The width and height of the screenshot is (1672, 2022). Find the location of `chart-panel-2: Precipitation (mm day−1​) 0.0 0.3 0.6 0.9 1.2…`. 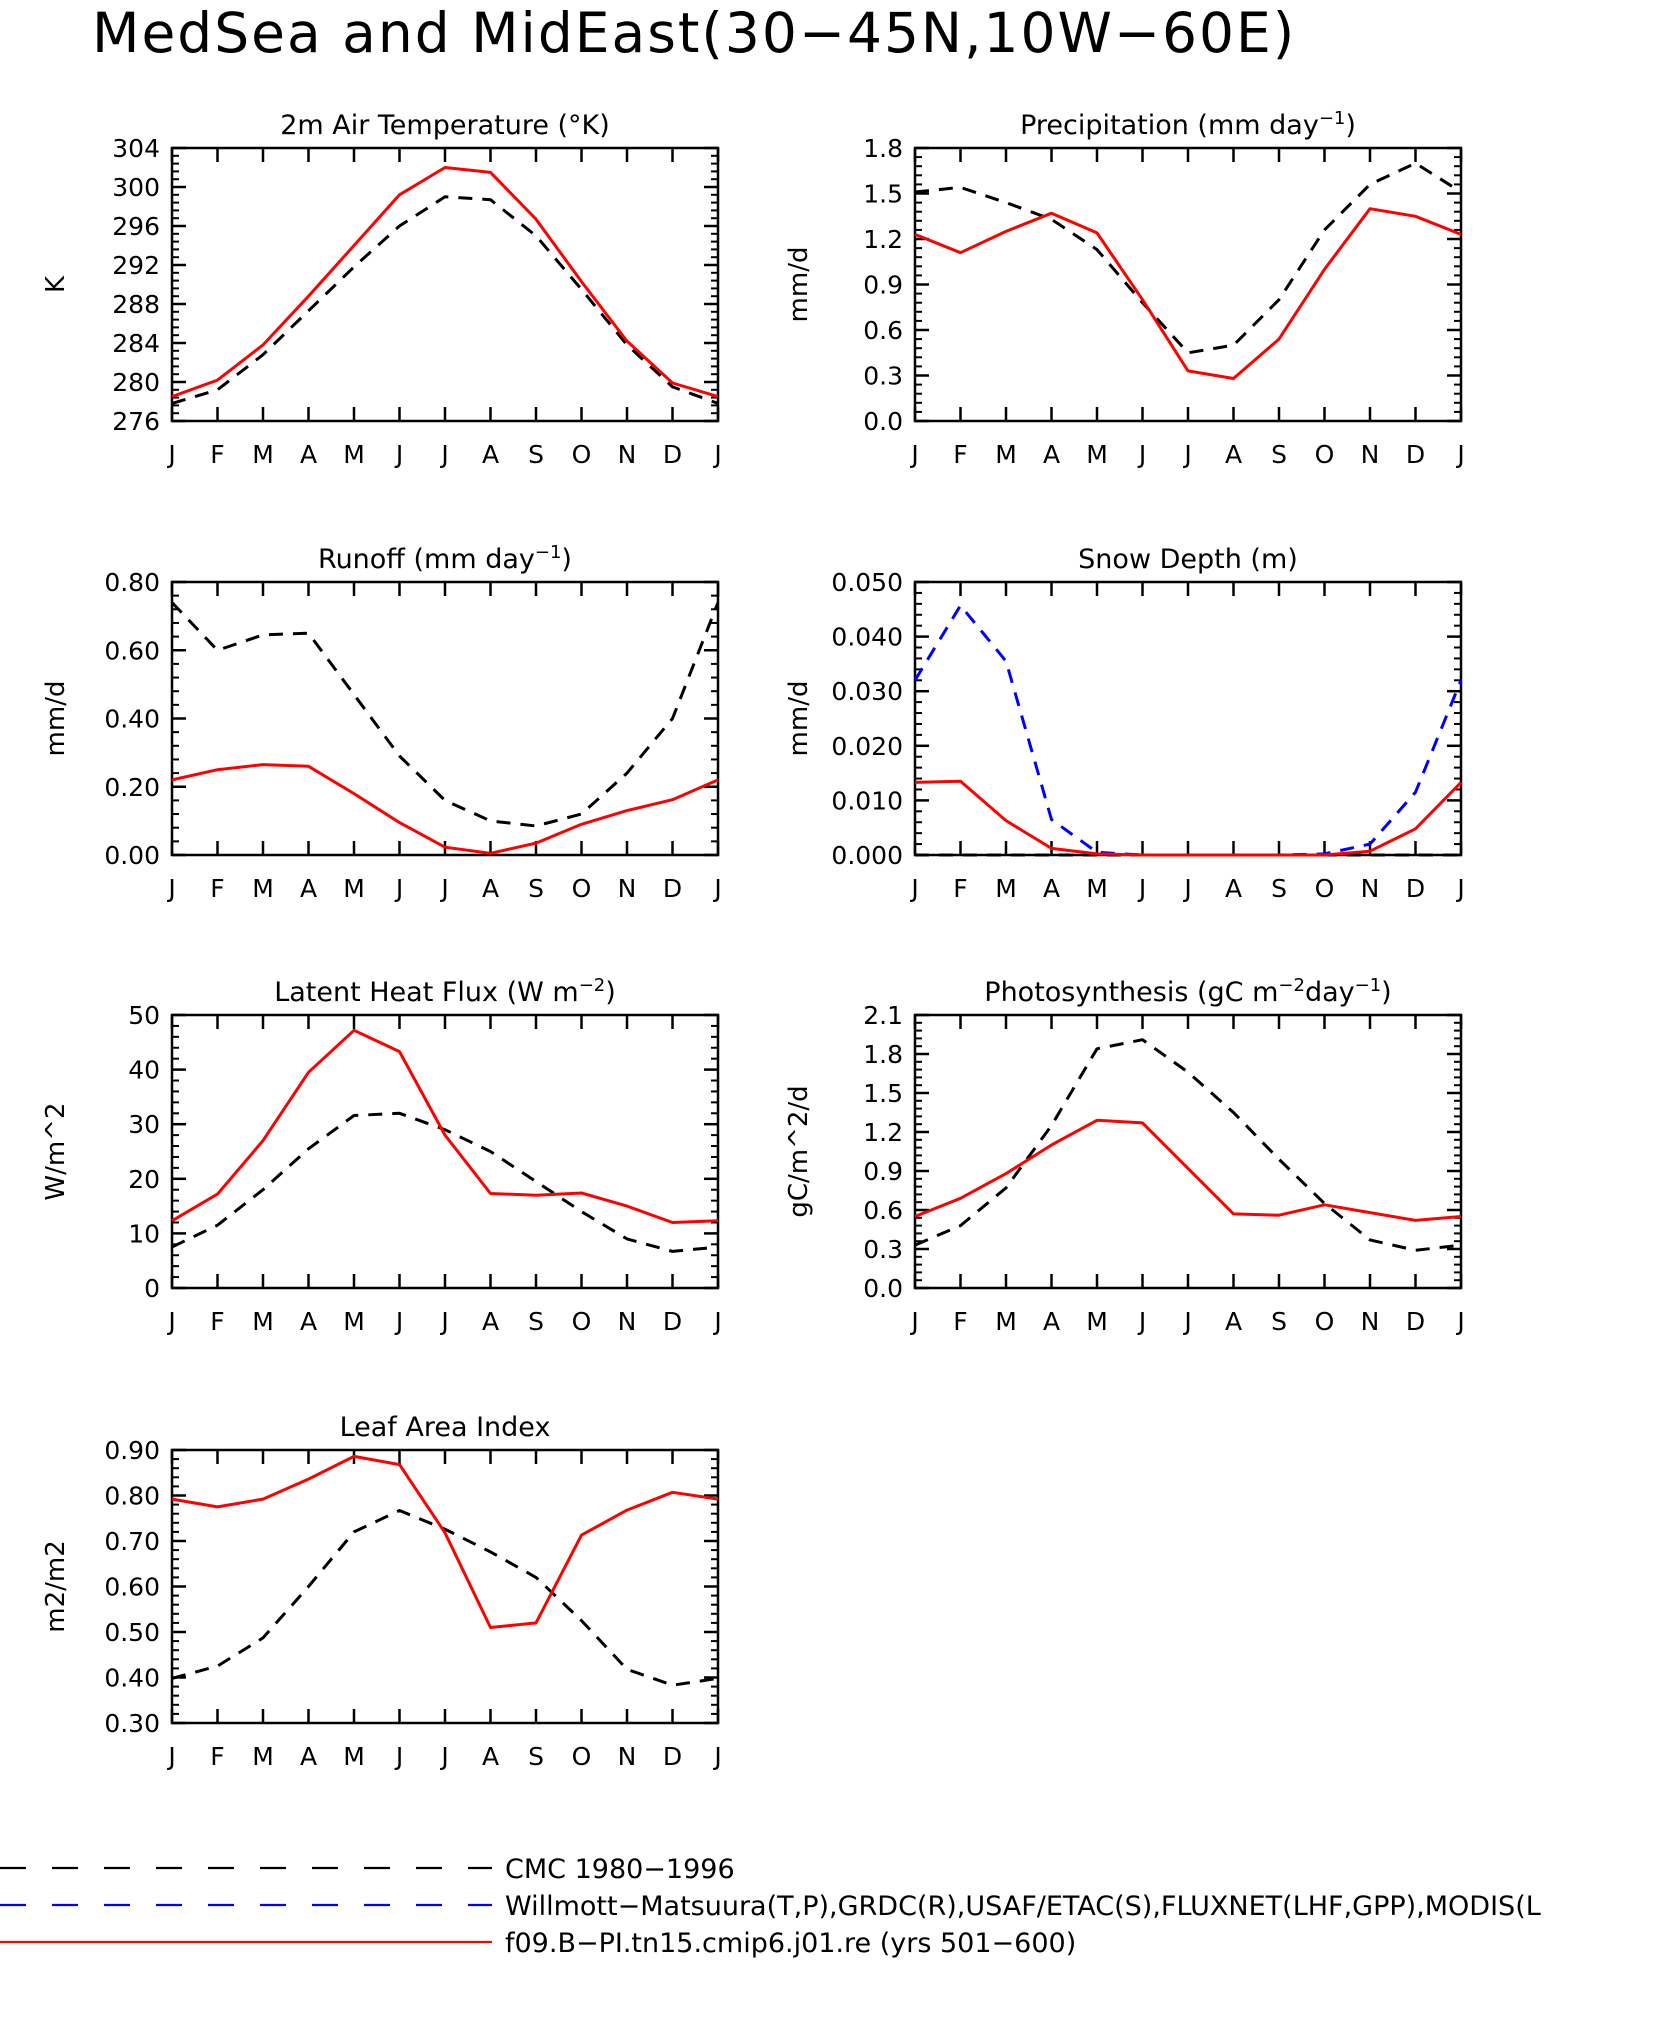

chart-panel-2: Precipitation (mm day−1​) 0.0 0.3 0.6 0.9 1.2… is located at coordinates (1124, 288).